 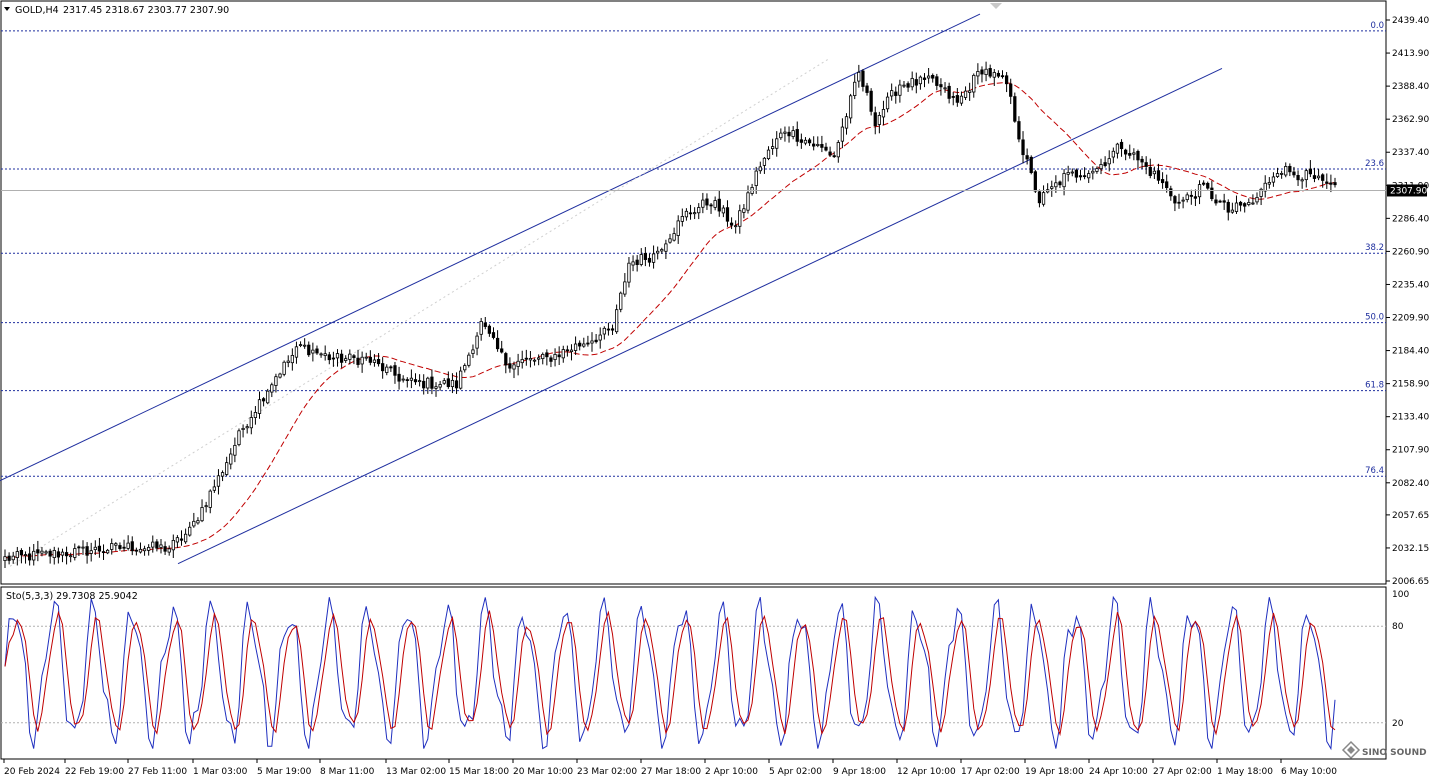 I want to click on fib-level-label: 23.6, so click(x=1374, y=164).